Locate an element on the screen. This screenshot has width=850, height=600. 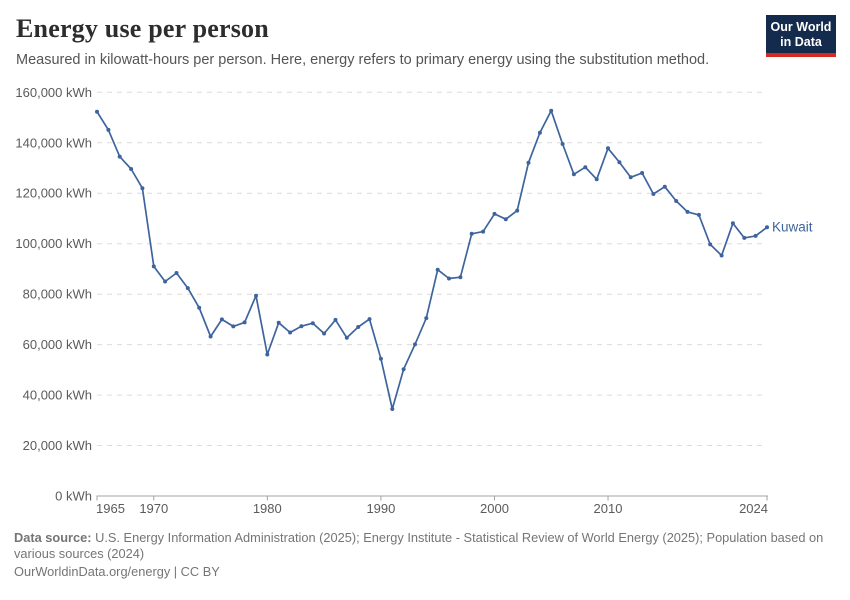
svg-text: 1980 is located at coordinates (267, 508).